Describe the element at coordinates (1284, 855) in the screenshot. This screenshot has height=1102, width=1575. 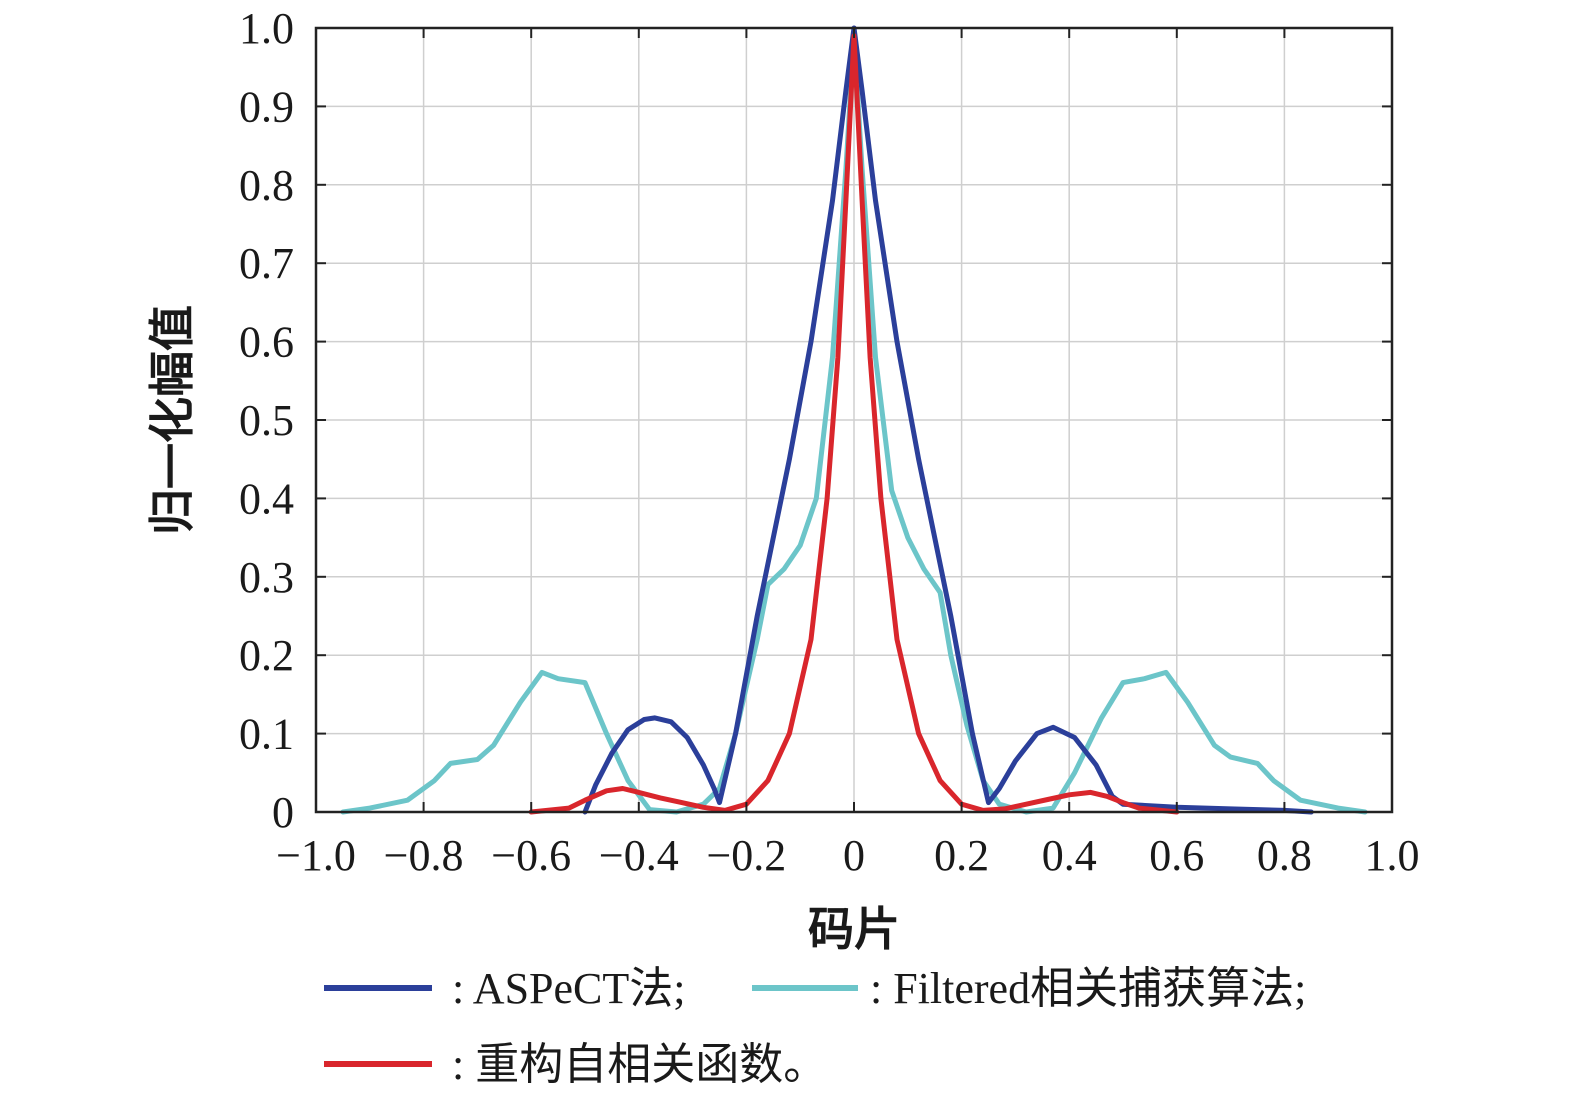
I see `x-tick-label: 0.8` at that location.